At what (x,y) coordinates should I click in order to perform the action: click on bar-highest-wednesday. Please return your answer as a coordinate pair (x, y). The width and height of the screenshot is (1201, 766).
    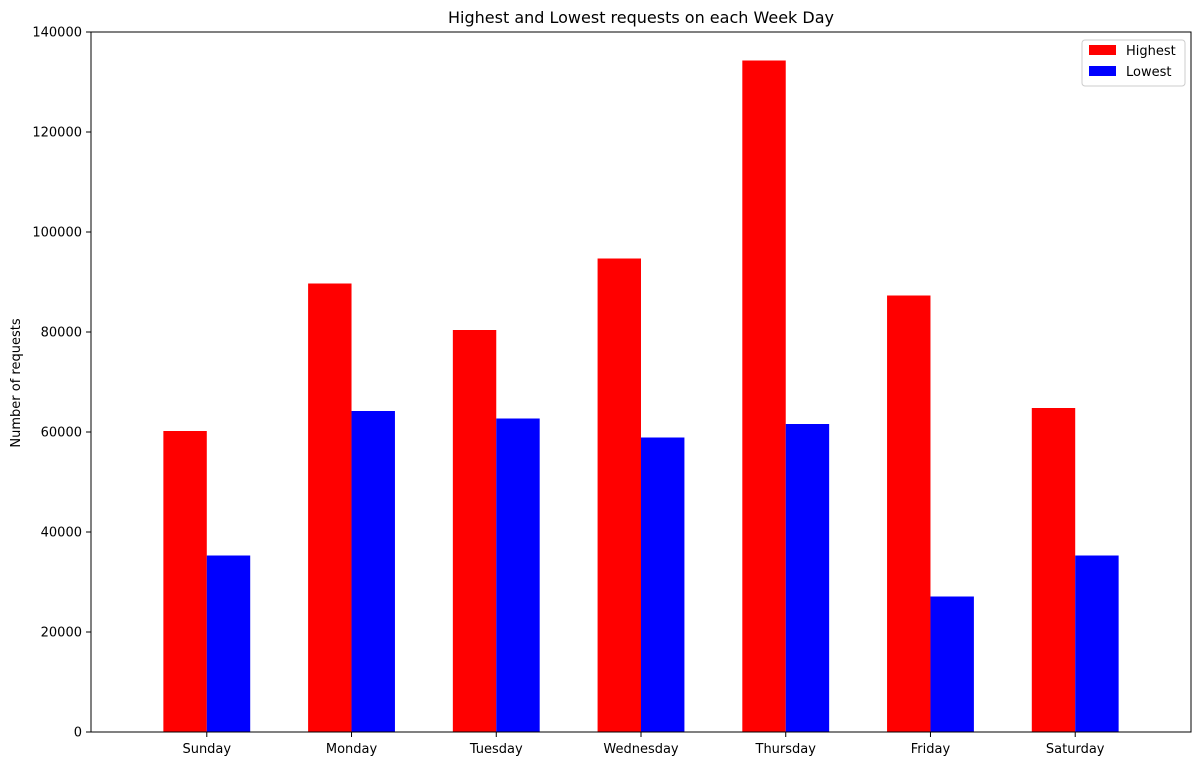
    Looking at the image, I should click on (619, 495).